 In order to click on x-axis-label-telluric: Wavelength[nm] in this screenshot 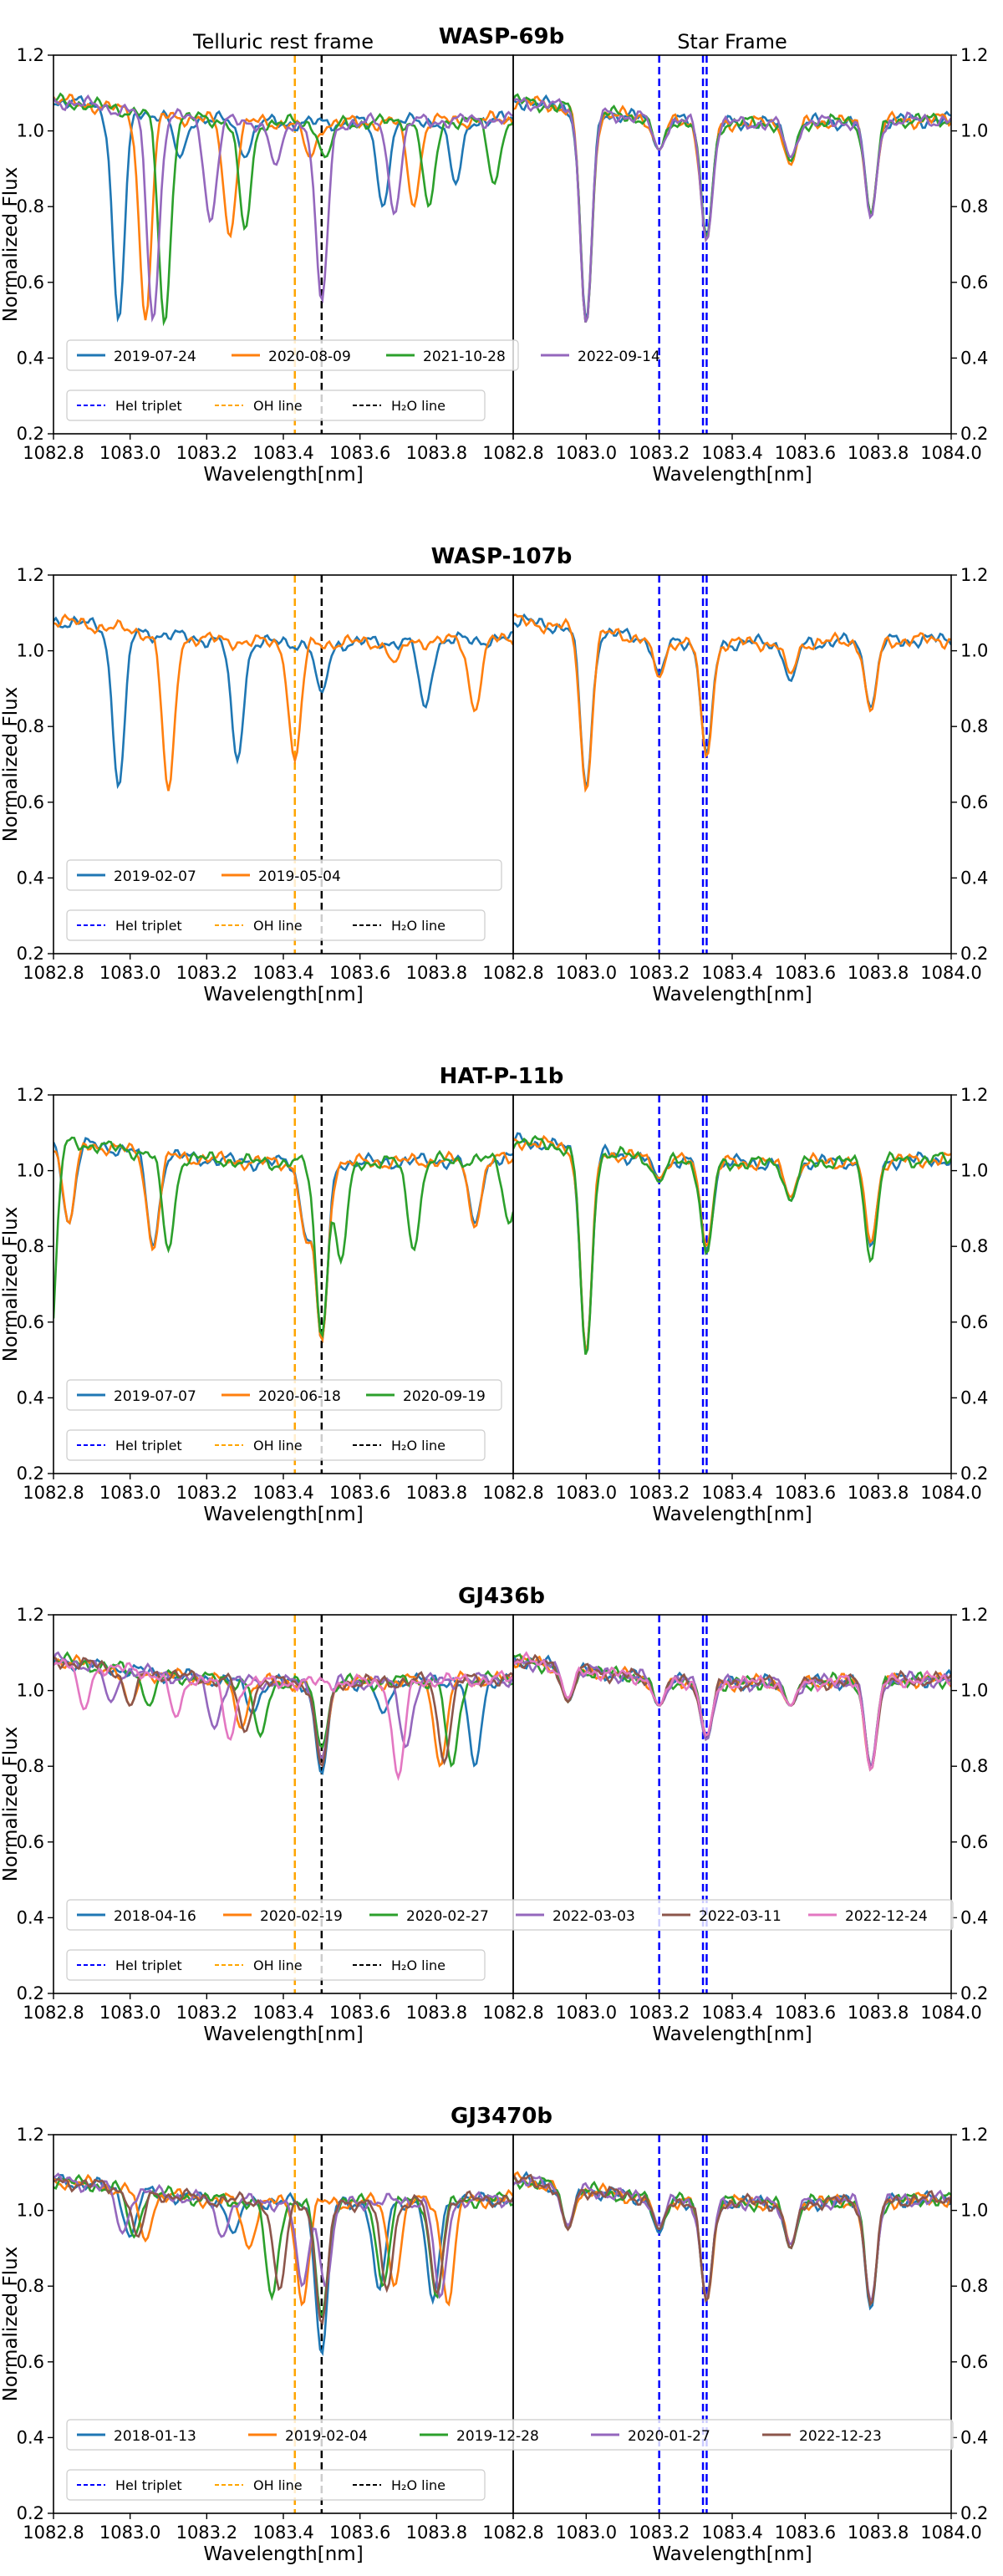, I will do `click(283, 475)`.